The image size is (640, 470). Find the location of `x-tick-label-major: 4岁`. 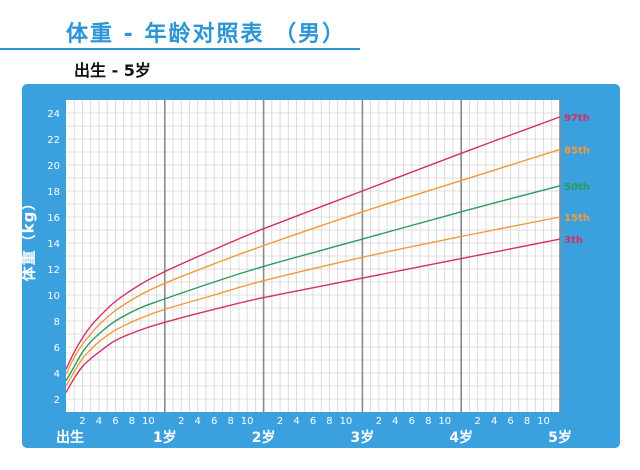

x-tick-label-major: 4岁 is located at coordinates (461, 437).